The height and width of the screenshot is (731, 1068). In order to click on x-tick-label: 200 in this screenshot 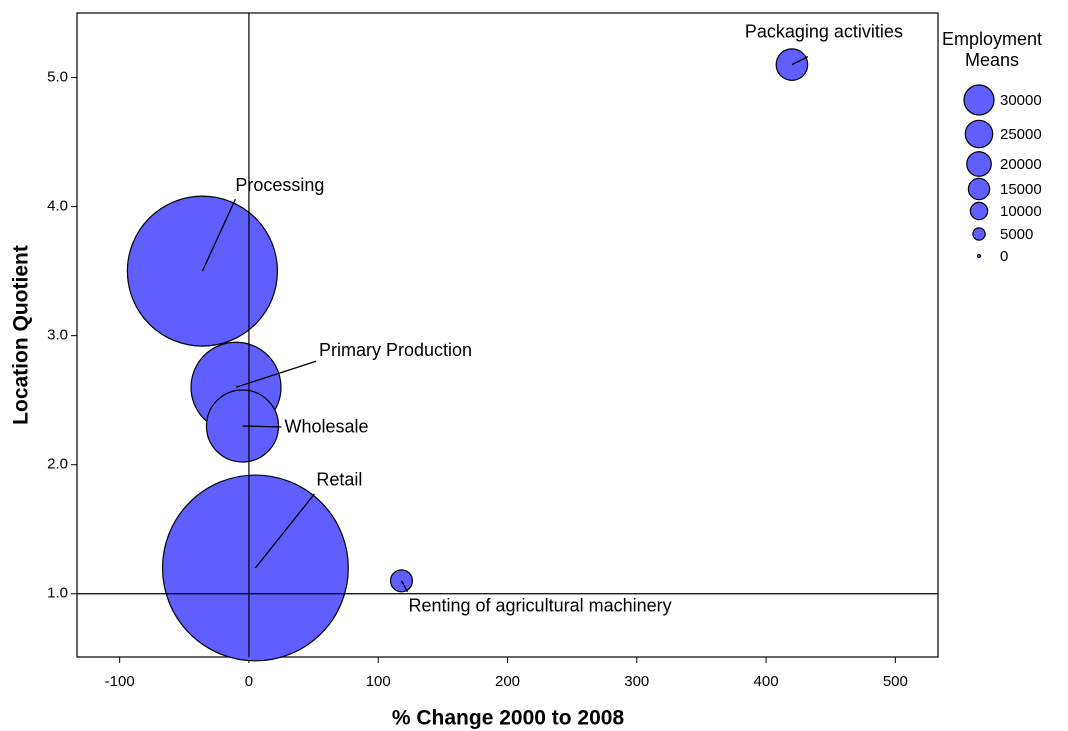, I will do `click(507, 681)`.